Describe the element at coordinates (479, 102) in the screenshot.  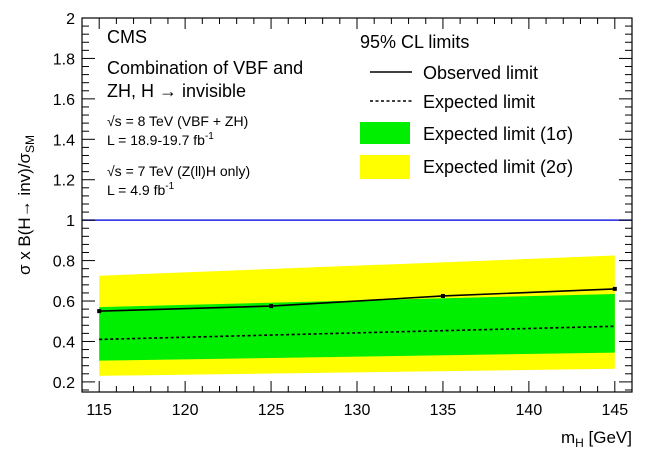
I see `legend-entry-expected: Expected limit` at that location.